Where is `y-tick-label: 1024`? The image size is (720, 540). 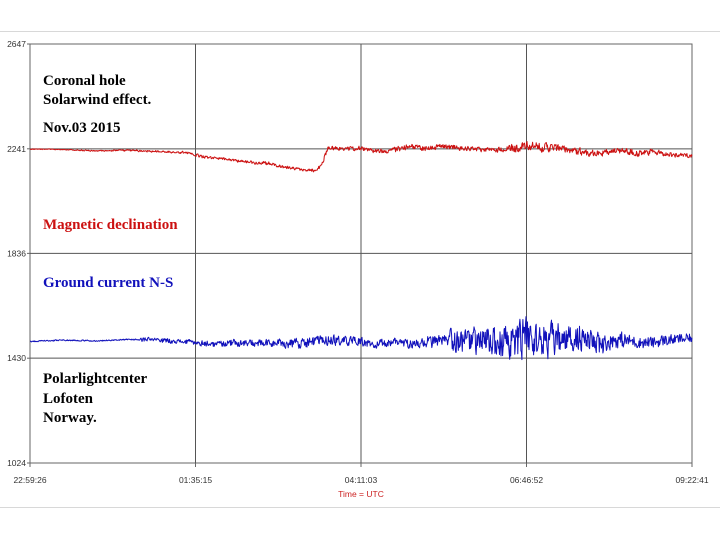 y-tick-label: 1024 is located at coordinates (16, 463).